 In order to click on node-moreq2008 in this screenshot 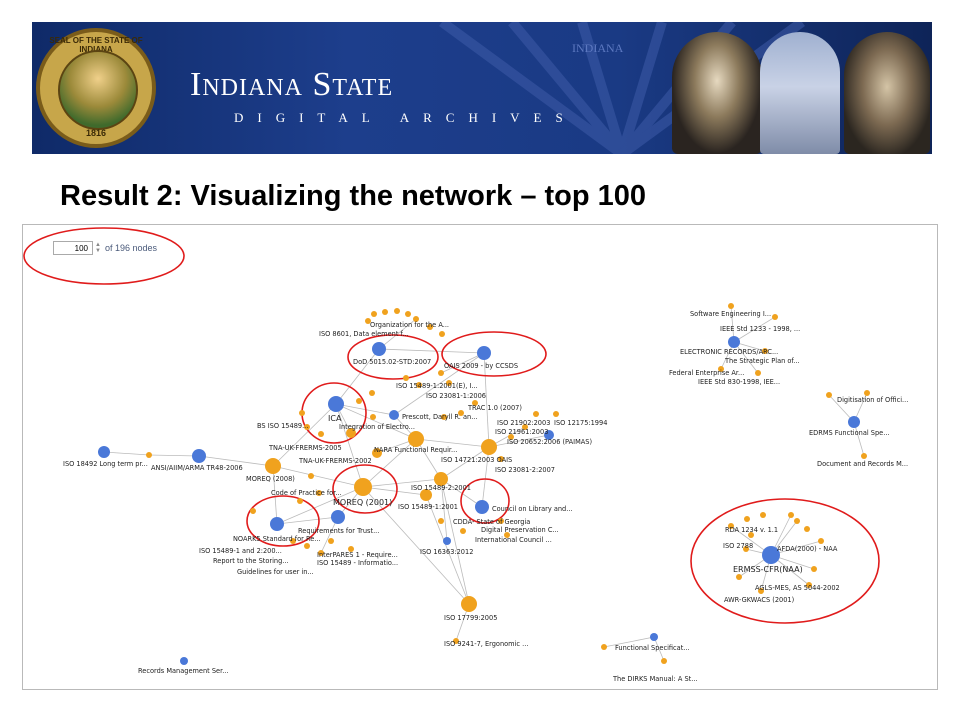, I will do `click(273, 466)`.